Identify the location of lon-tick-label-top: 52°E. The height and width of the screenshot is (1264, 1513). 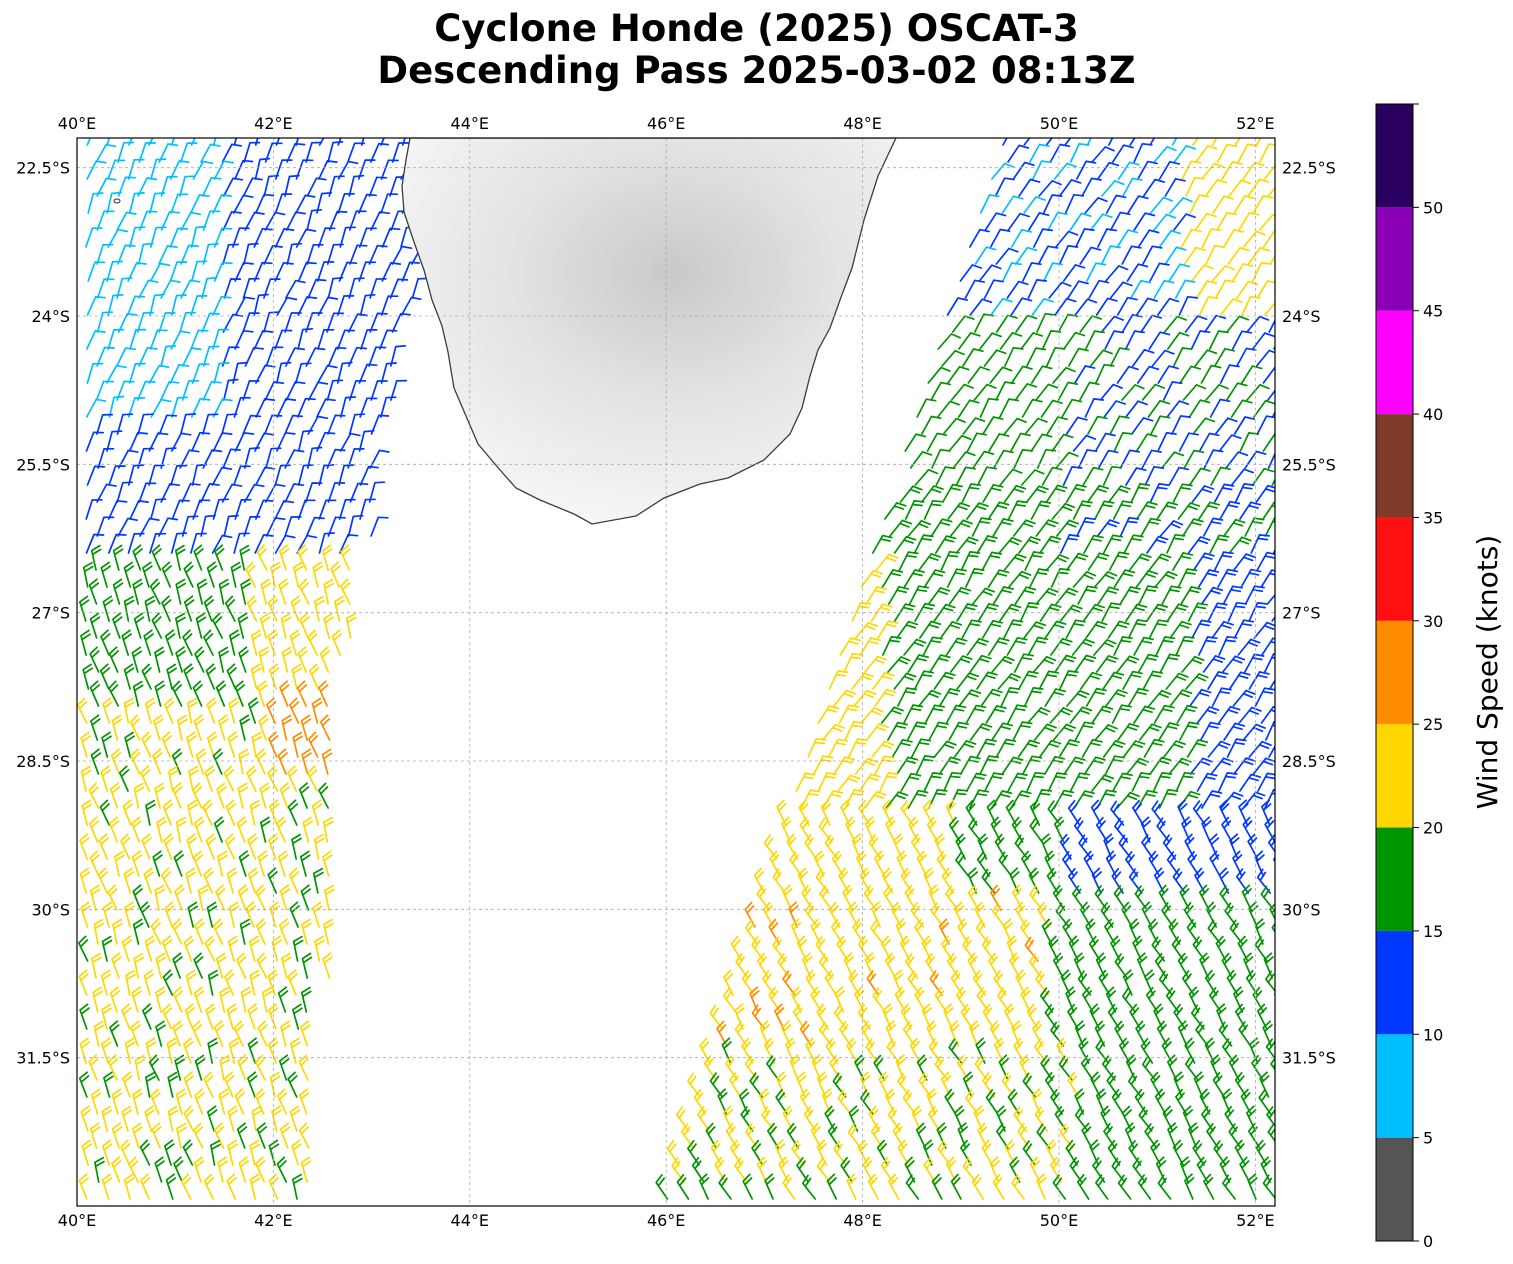
(1255, 123).